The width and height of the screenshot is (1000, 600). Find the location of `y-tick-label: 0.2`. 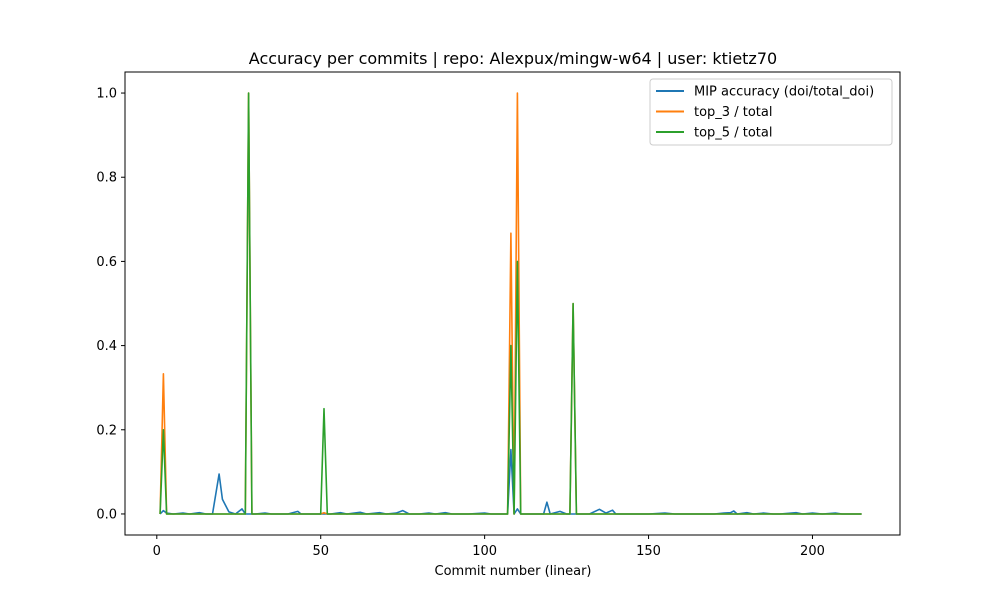

y-tick-label: 0.2 is located at coordinates (106, 430).